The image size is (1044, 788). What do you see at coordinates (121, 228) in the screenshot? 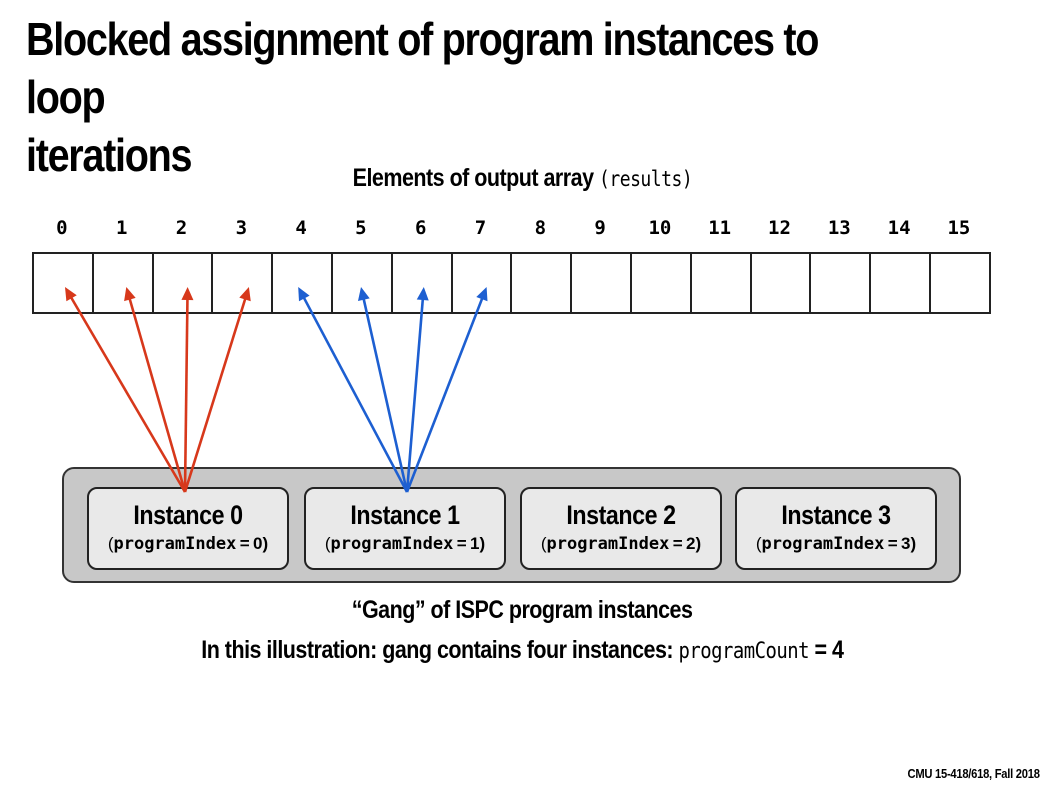
I see `array-index-label: 1` at bounding box center [121, 228].